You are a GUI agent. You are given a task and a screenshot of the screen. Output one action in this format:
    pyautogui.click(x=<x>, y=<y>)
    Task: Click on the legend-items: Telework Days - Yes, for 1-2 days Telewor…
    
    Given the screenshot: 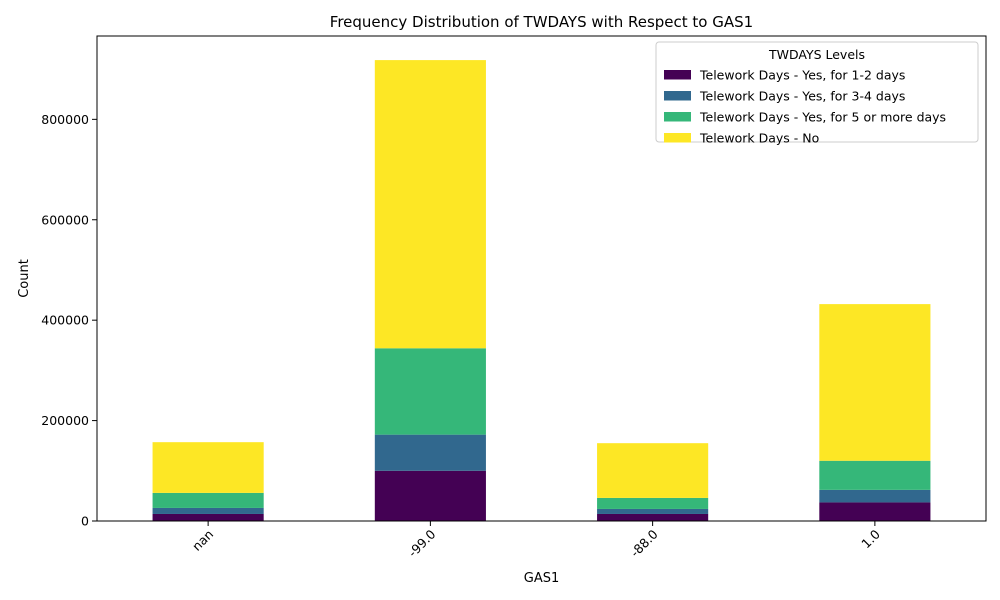 What is the action you would take?
    pyautogui.click(x=805, y=107)
    